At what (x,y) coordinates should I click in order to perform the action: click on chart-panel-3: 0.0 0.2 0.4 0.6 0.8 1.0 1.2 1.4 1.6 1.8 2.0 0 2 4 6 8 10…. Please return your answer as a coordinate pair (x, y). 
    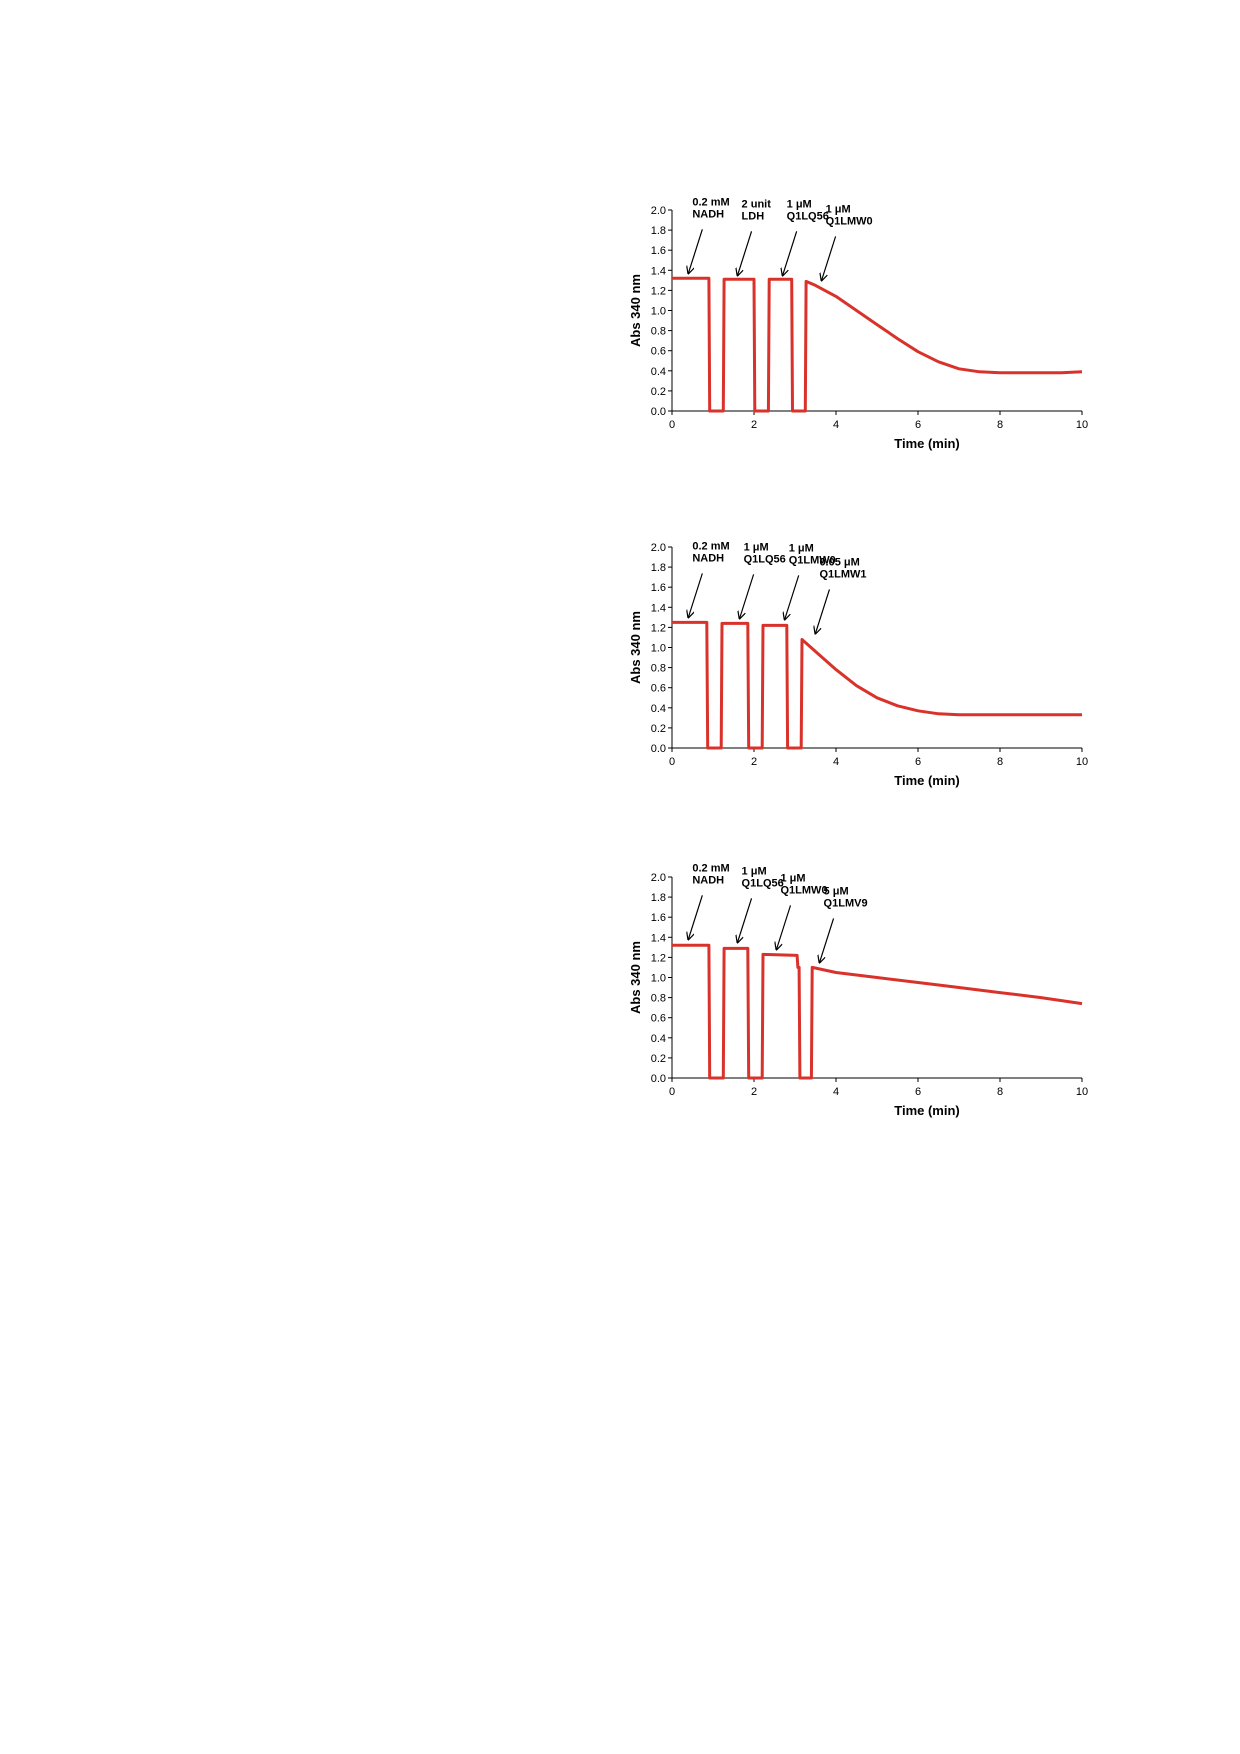
    Looking at the image, I should click on (890, 1002).